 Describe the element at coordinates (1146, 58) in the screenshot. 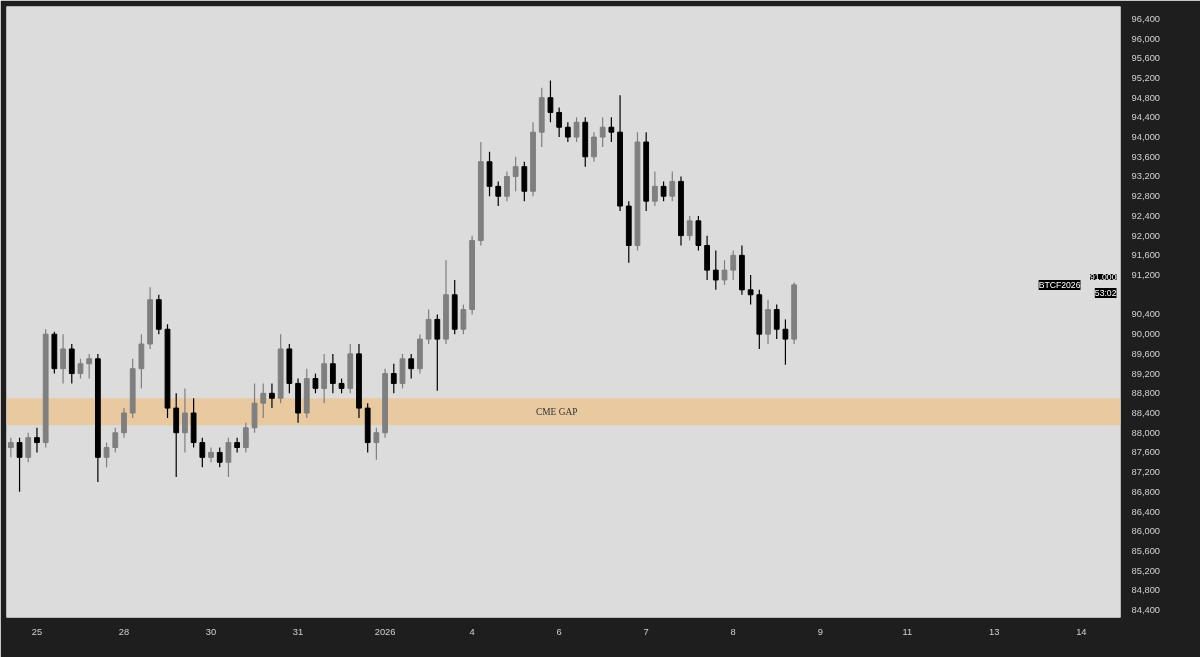

I see `y-tick-label: 95,600` at that location.